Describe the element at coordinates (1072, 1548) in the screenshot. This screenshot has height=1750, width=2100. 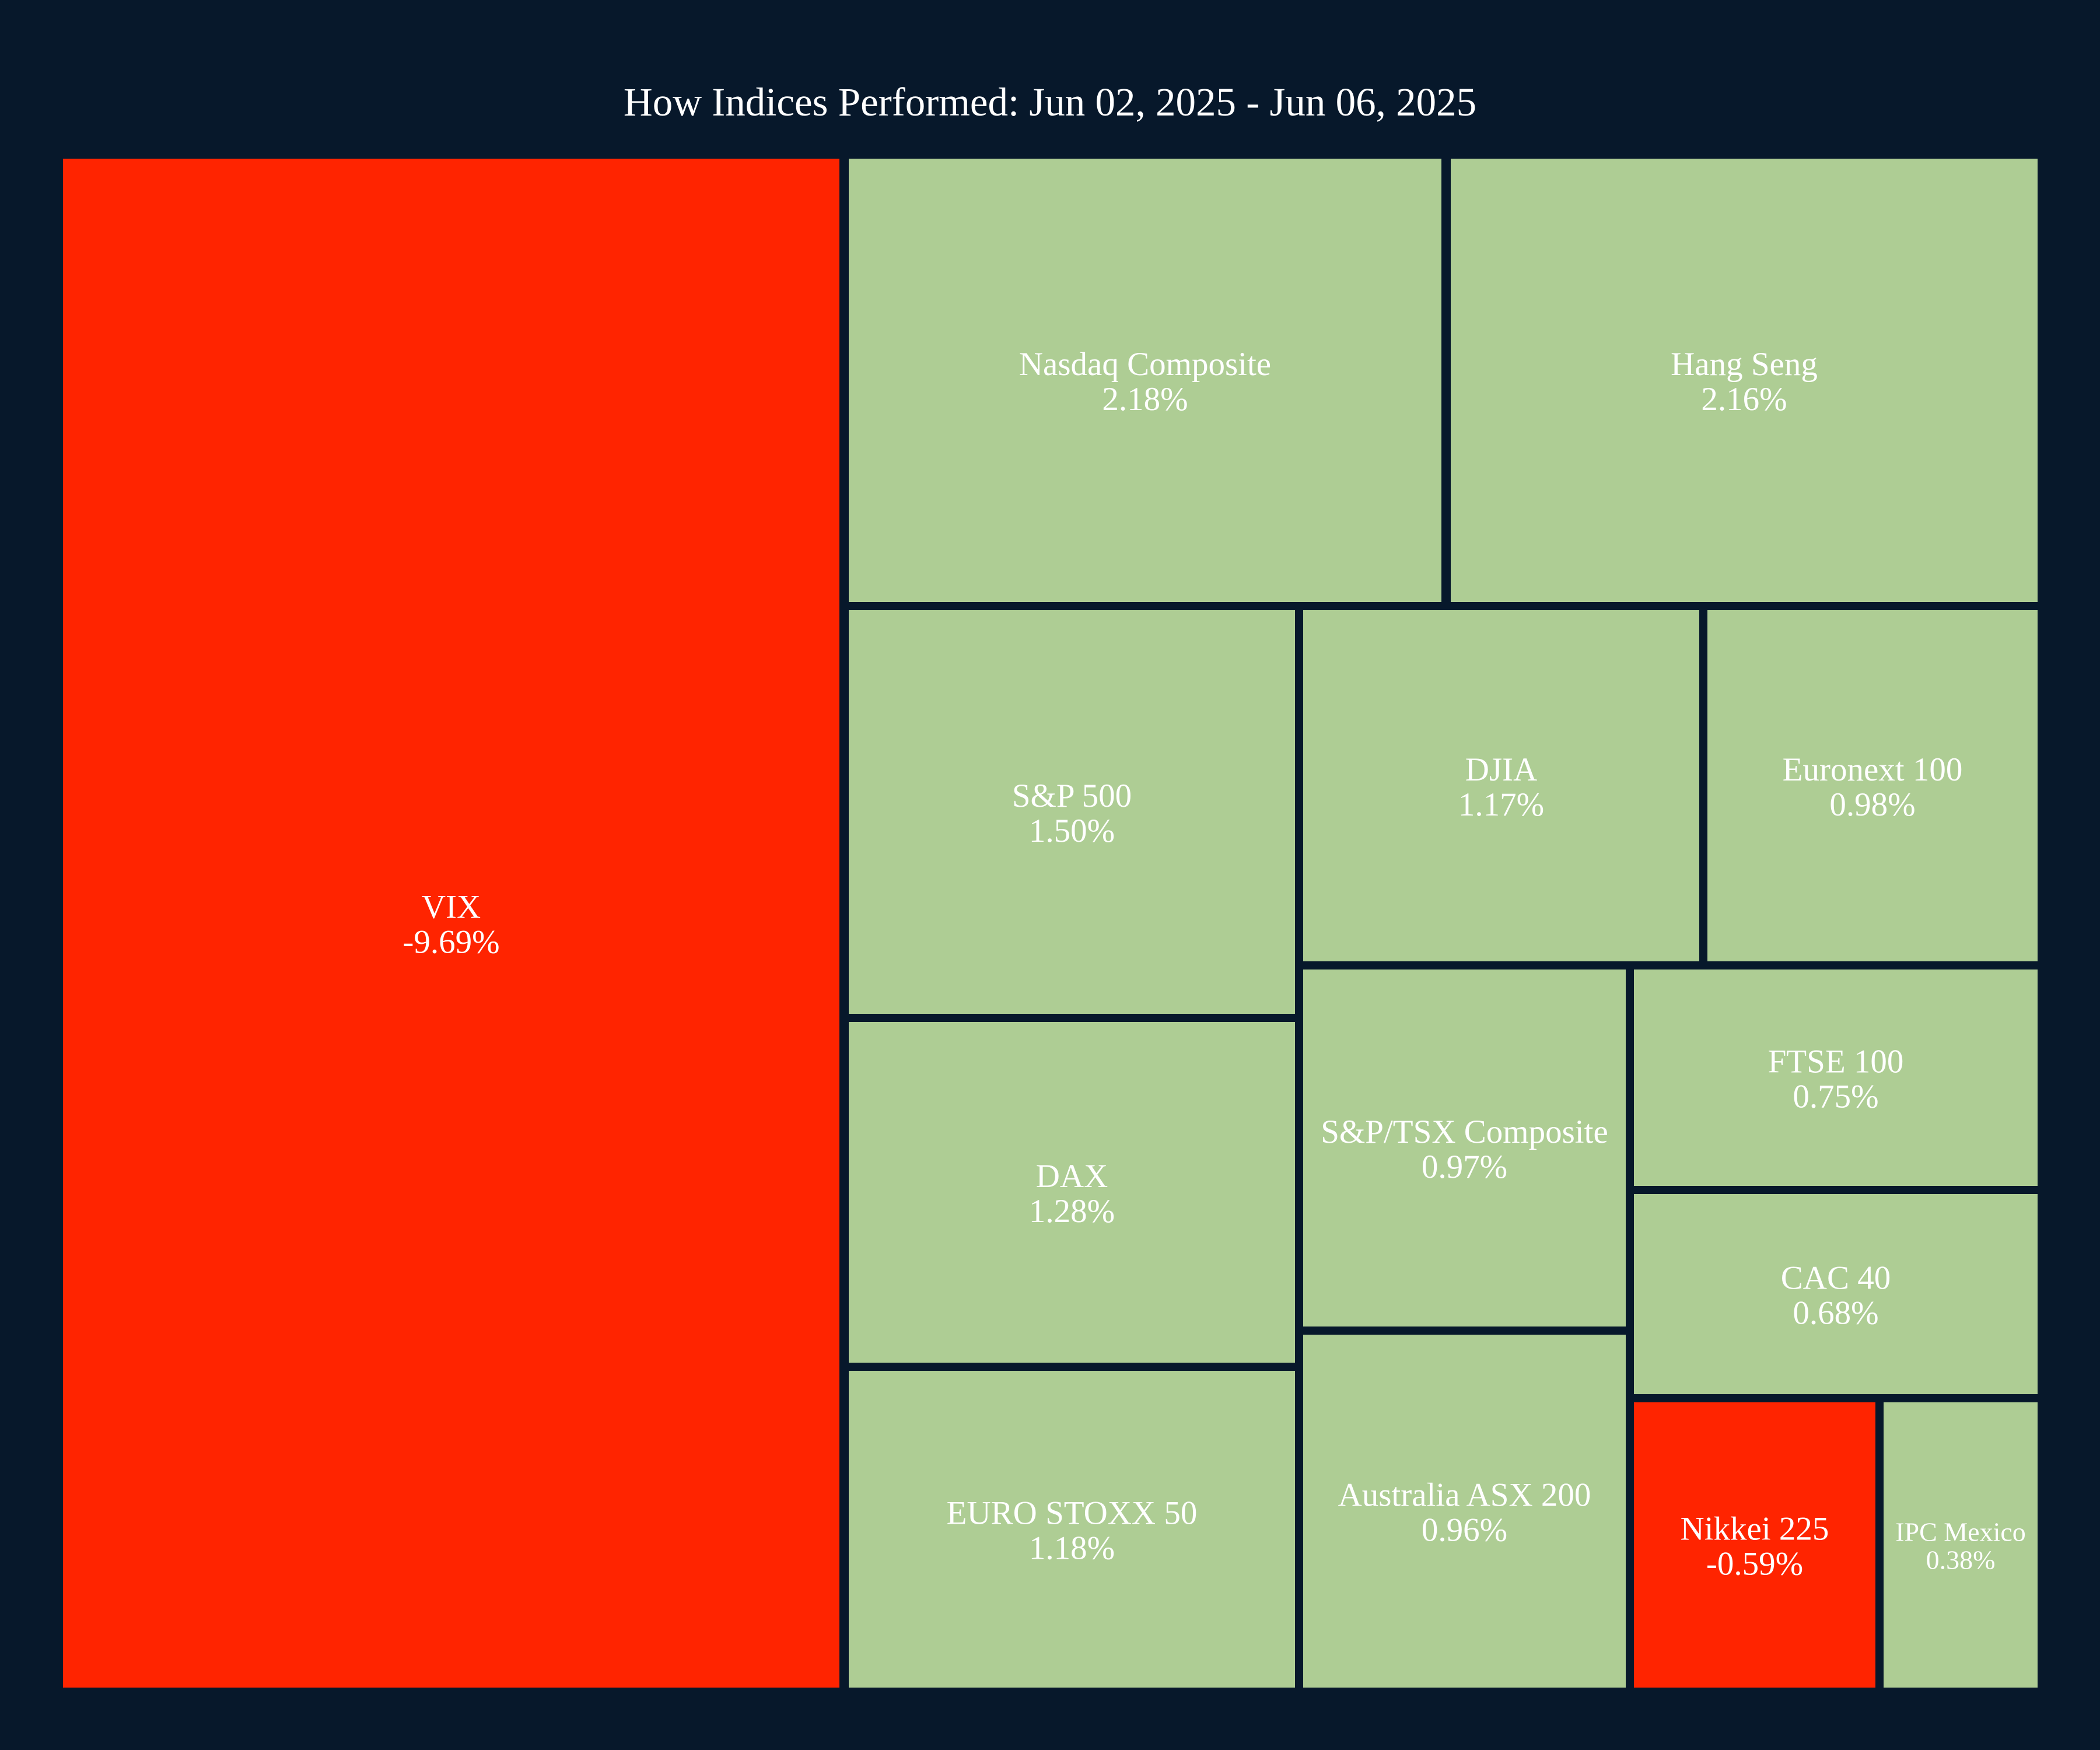
I see `tile-value-euro-stoxx-50: 1.18%` at that location.